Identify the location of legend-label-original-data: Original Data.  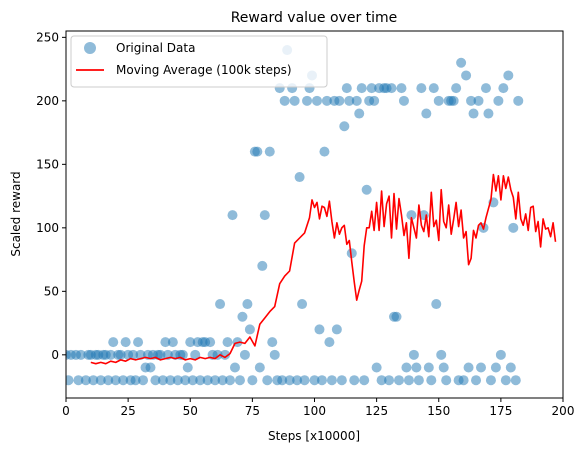
(155, 48).